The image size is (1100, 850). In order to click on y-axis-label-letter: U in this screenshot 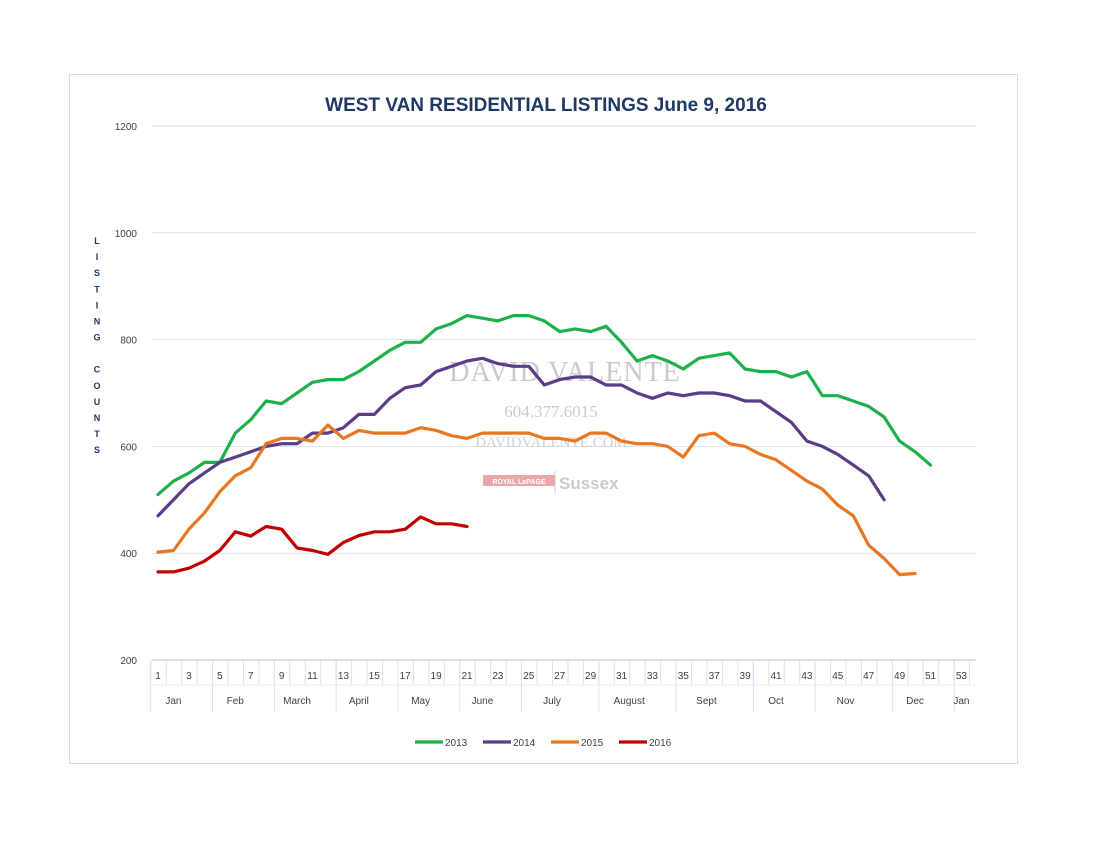, I will do `click(97, 402)`.